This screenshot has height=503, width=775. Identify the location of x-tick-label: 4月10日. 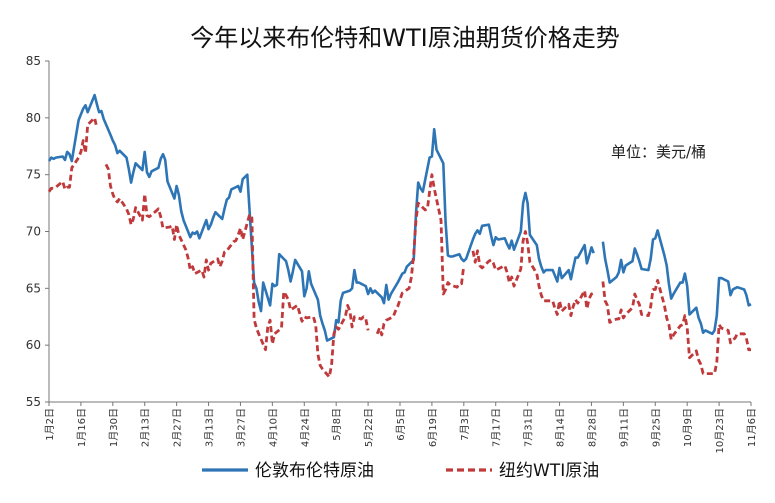
(273, 427).